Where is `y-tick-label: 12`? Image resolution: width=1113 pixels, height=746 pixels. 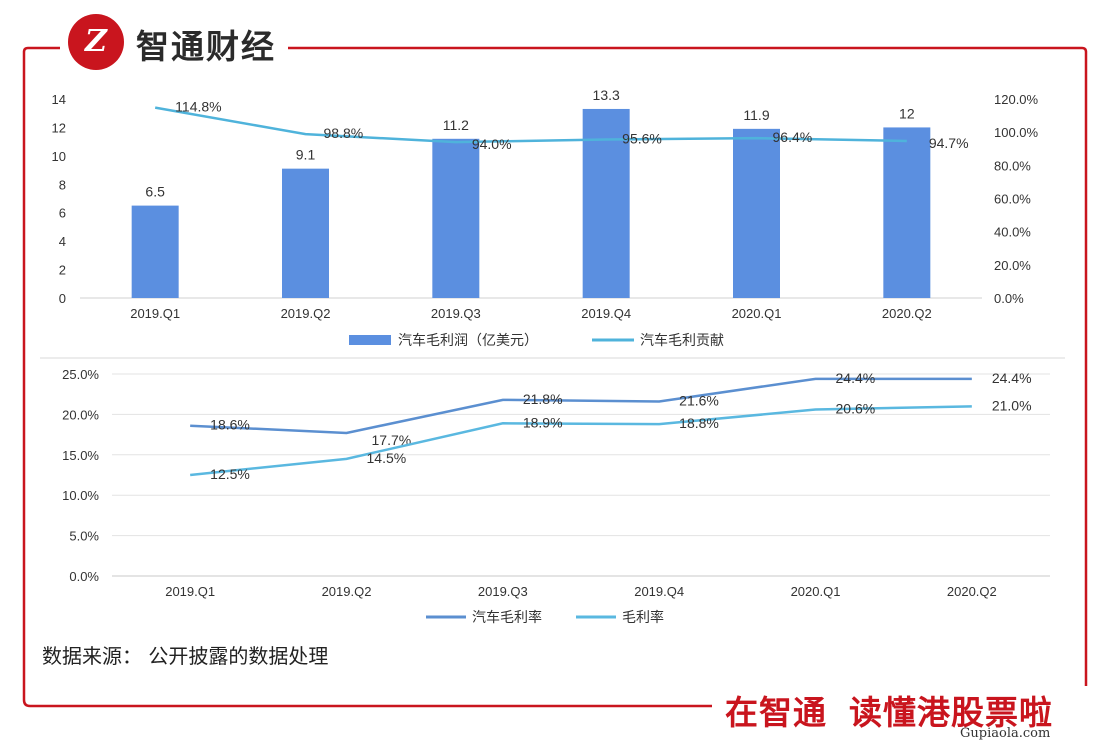
y-tick-label: 12 is located at coordinates (59, 127).